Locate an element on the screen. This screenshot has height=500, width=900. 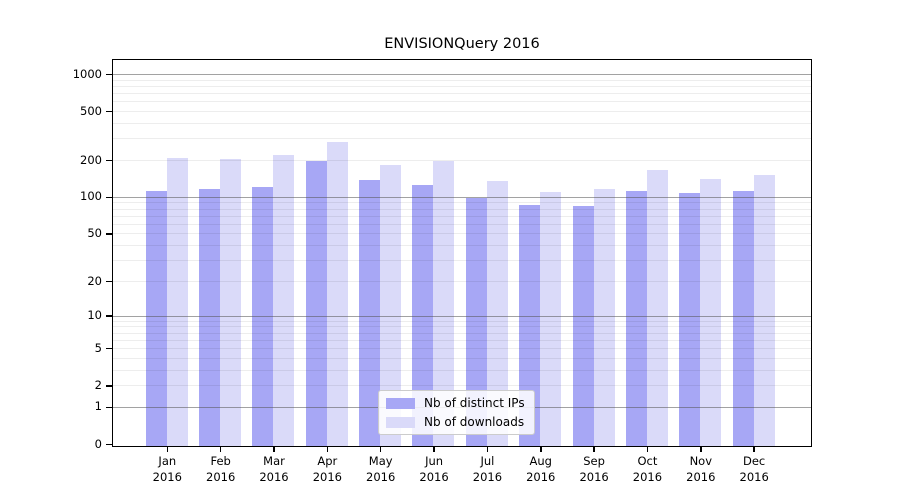
x-tick-label-jul: Jul 2016 is located at coordinates (487, 469).